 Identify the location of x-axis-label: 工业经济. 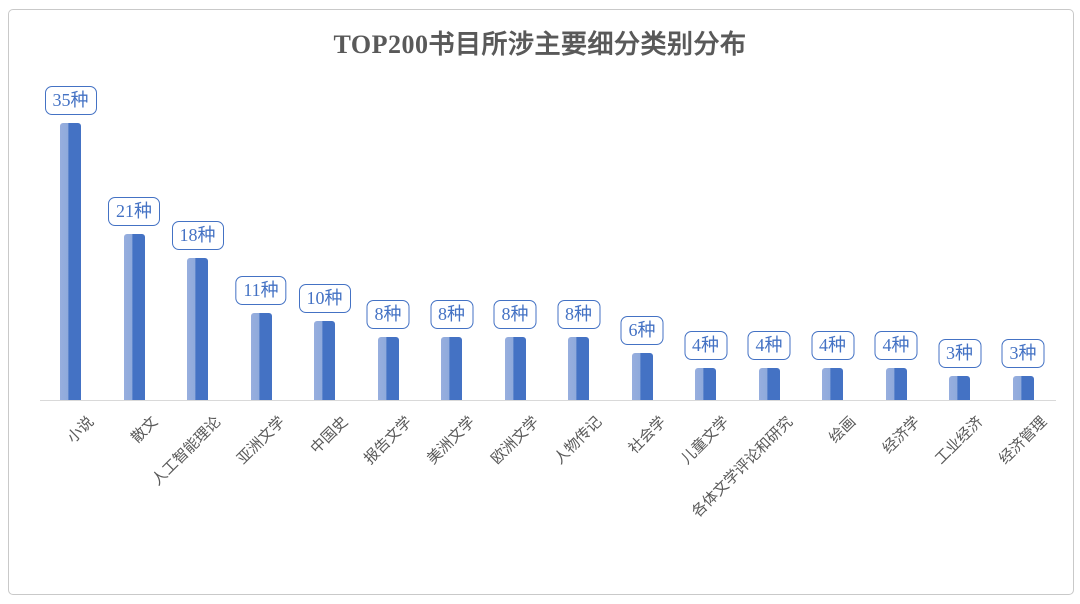
(960, 441).